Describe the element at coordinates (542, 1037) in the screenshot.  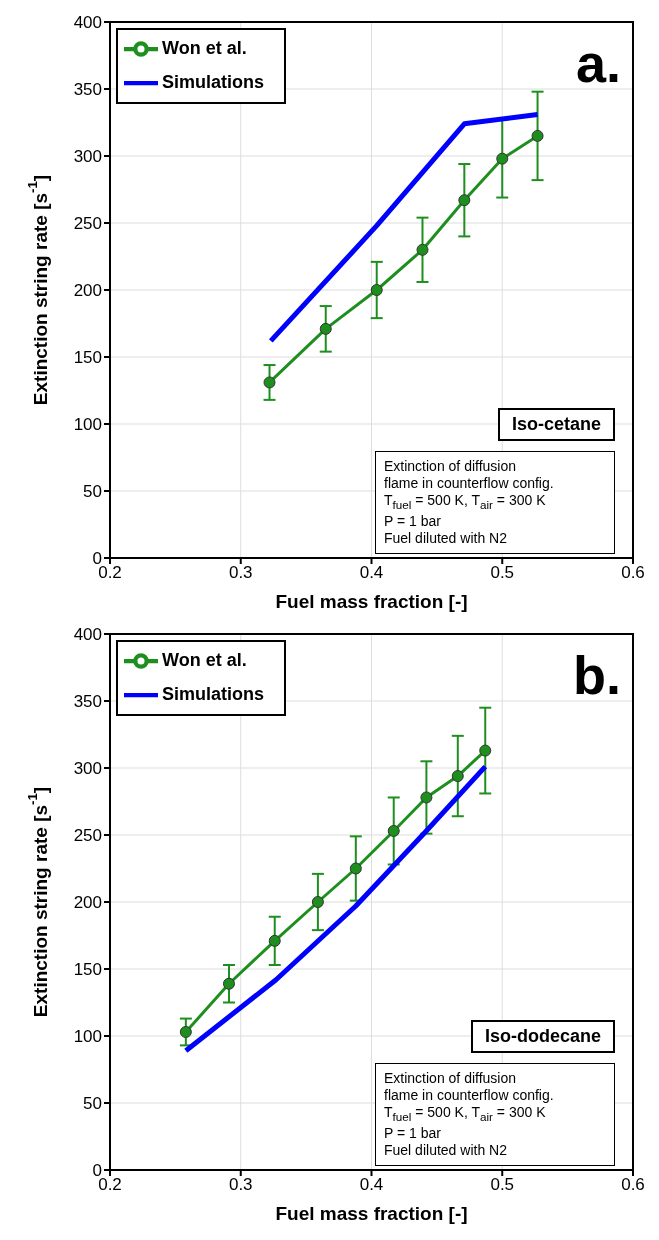
I see `label-box: Iso-dodecane` at that location.